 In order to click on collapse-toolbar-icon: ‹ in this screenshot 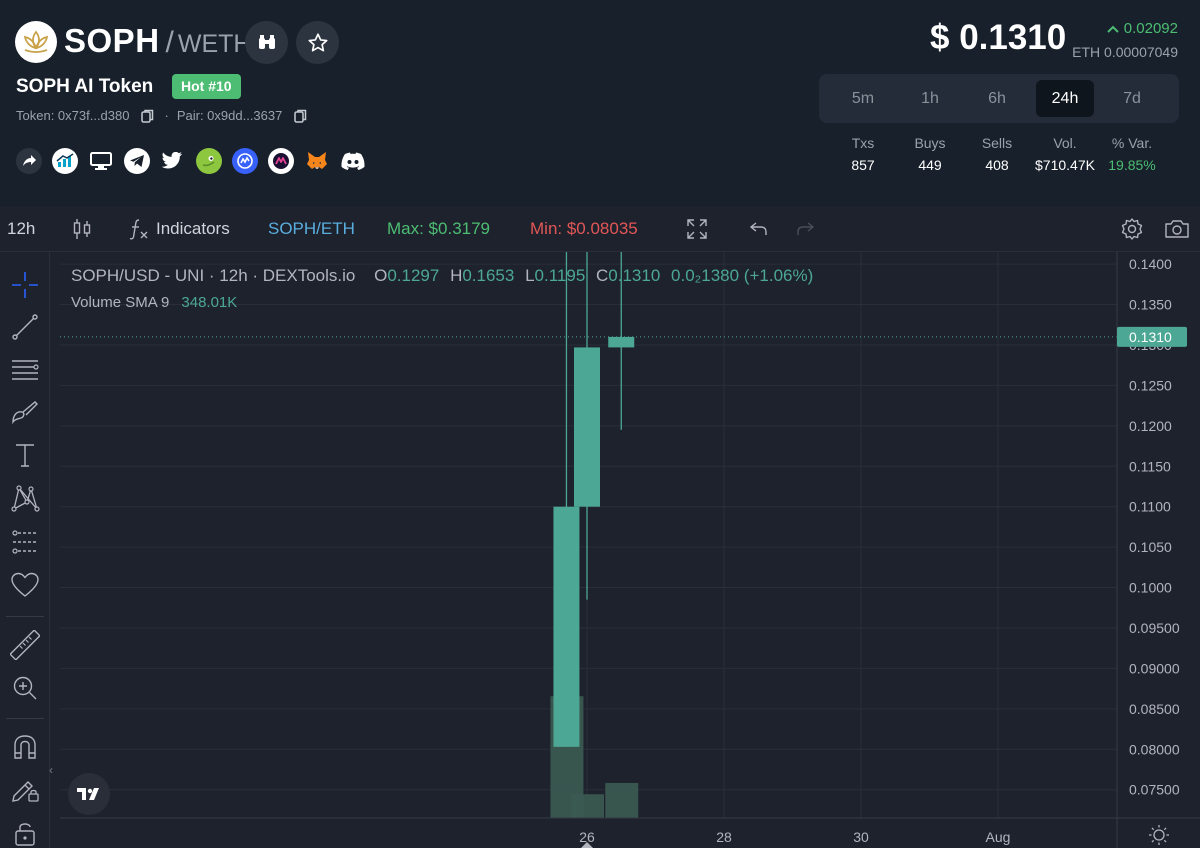, I will do `click(51, 770)`.